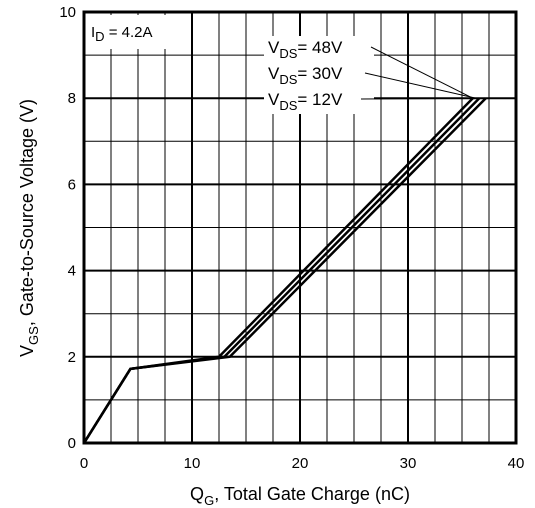  I want to click on x-tick-label: 40, so click(516, 463).